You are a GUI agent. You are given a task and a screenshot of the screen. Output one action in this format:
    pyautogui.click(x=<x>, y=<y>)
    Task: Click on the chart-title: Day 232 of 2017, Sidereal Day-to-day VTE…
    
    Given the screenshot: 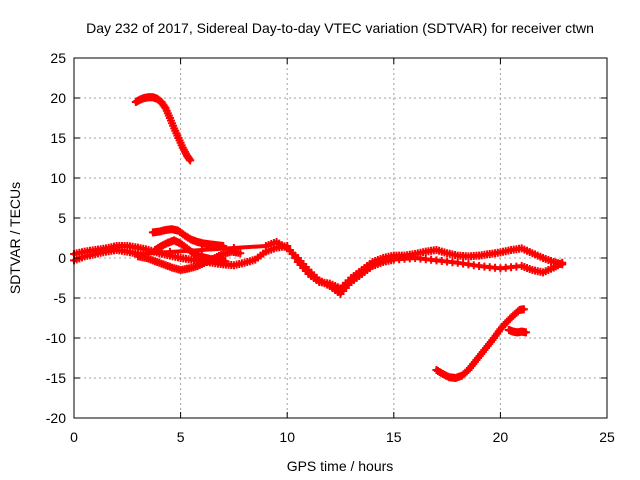 What is the action you would take?
    pyautogui.click(x=340, y=28)
    